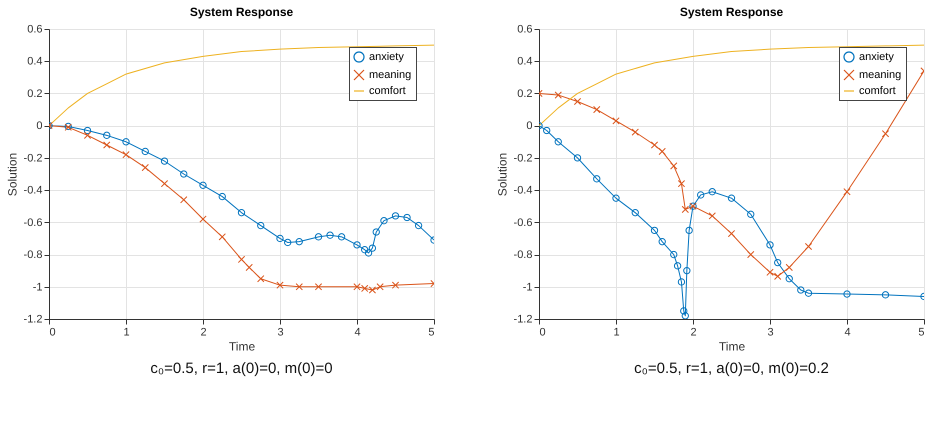 The width and height of the screenshot is (952, 426). Describe the element at coordinates (524, 62) in the screenshot. I see `y-tick-label: 0.4` at that location.